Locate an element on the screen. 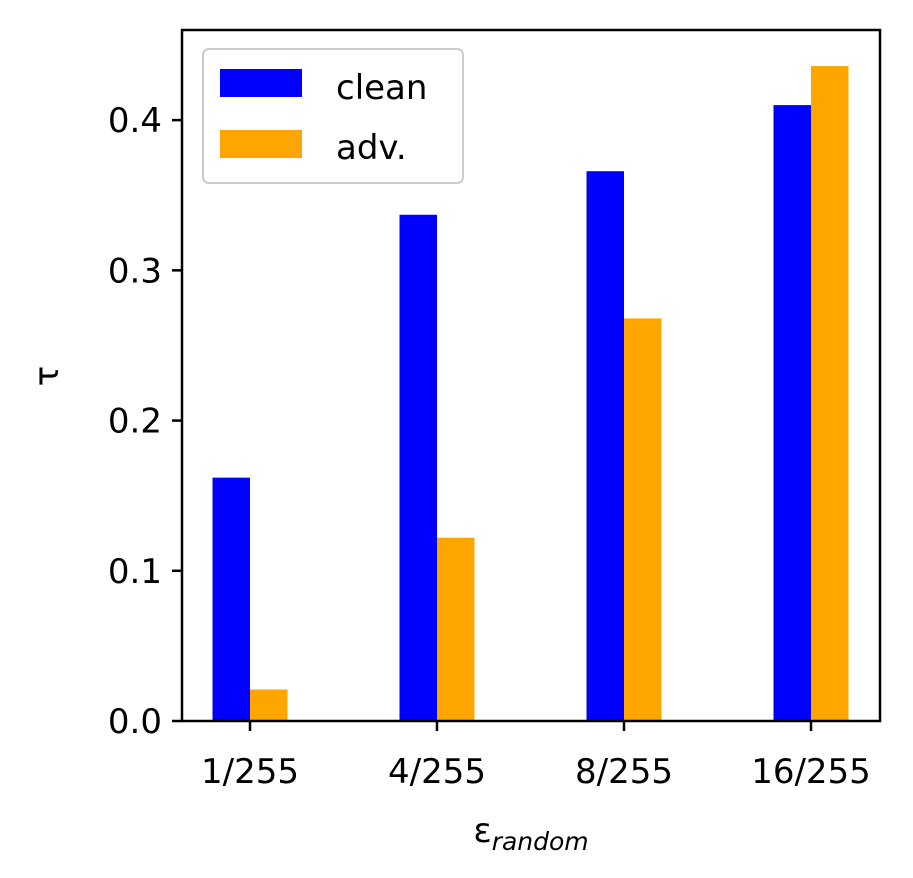 Image resolution: width=913 pixels, height=878 pixels. legend-label-adv: adv. is located at coordinates (371, 148).